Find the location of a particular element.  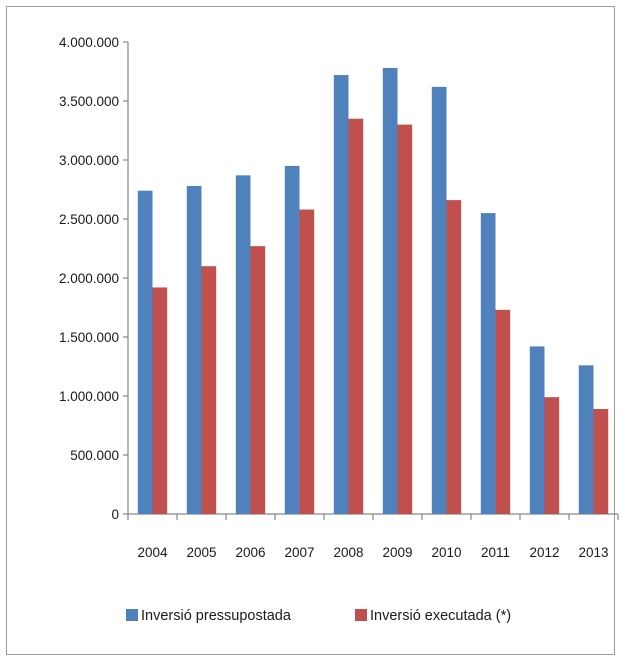

bar-executada-2005 is located at coordinates (209, 390).